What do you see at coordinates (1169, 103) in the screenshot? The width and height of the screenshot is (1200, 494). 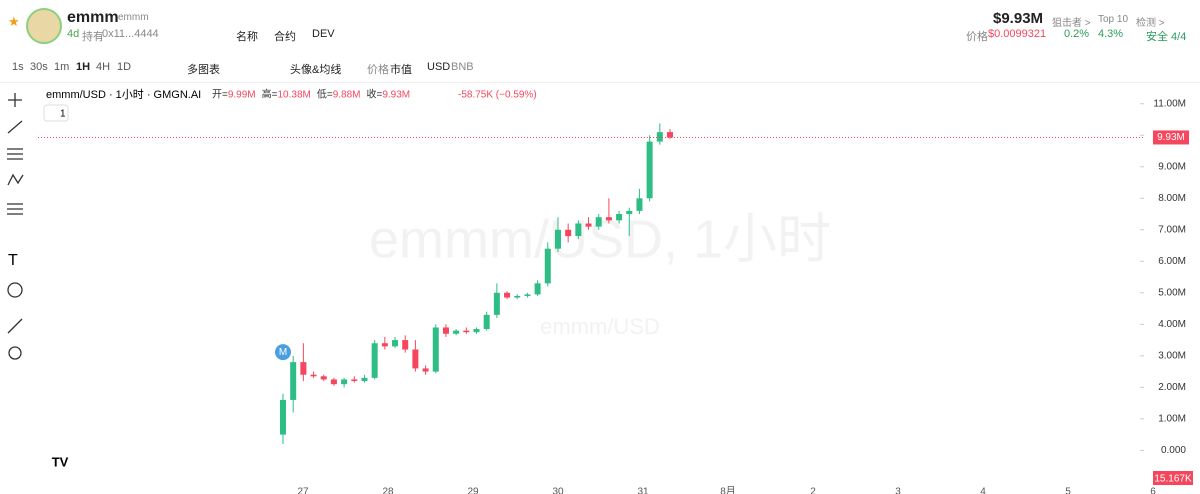 I see `y-tick-label: 11.00M` at bounding box center [1169, 103].